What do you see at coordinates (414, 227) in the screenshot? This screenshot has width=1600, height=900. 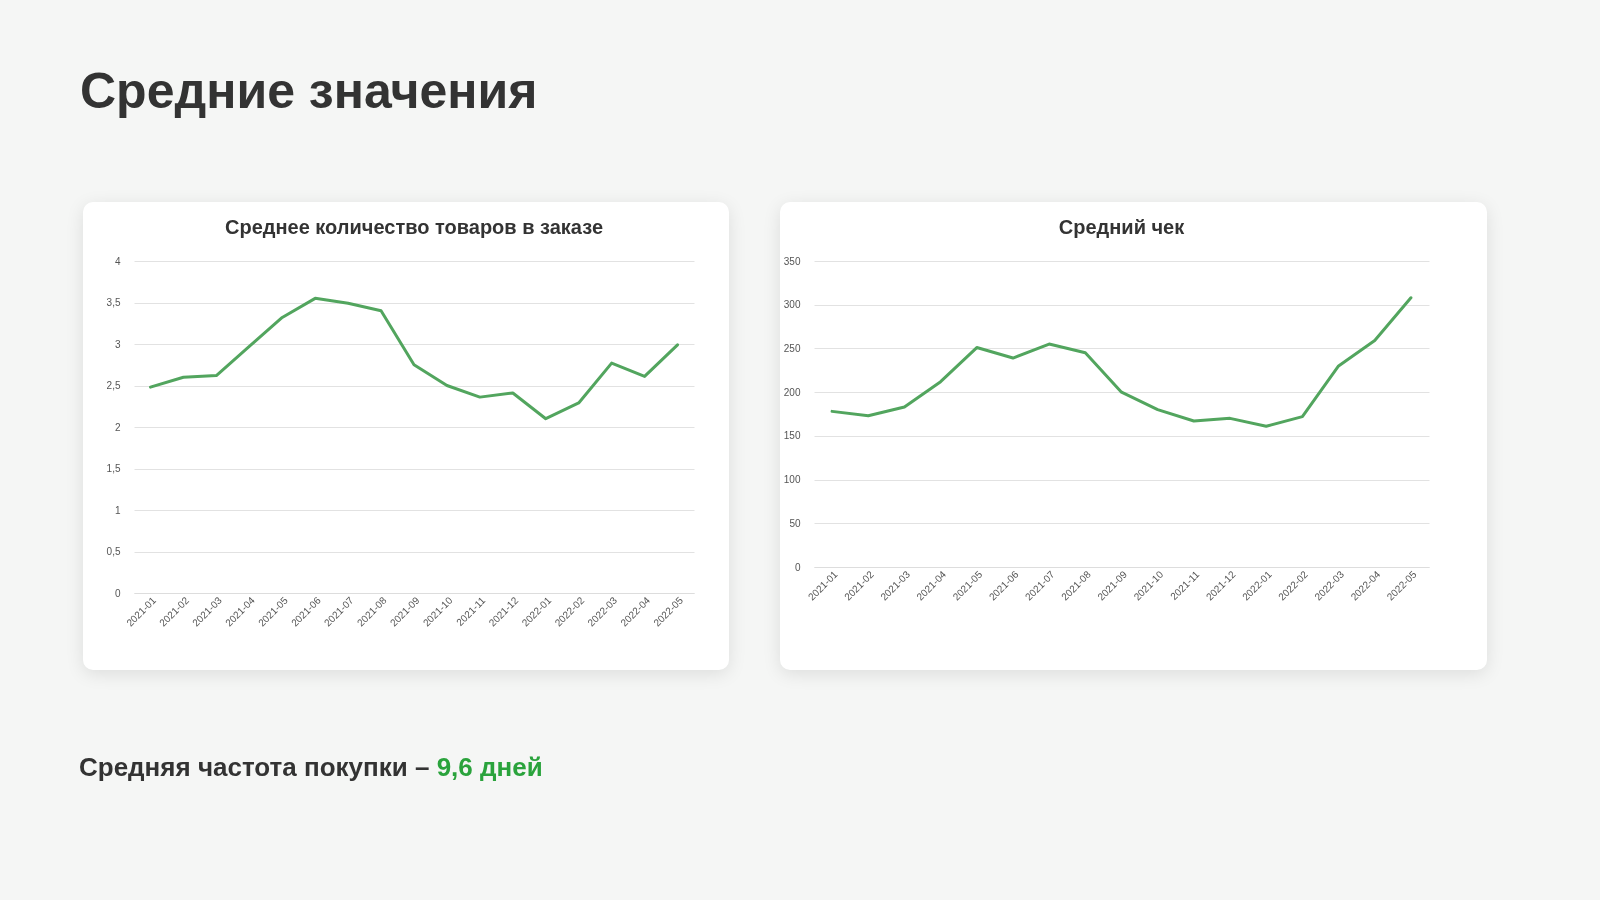 I see `chart-title: Среднее количество товаров в заказе` at bounding box center [414, 227].